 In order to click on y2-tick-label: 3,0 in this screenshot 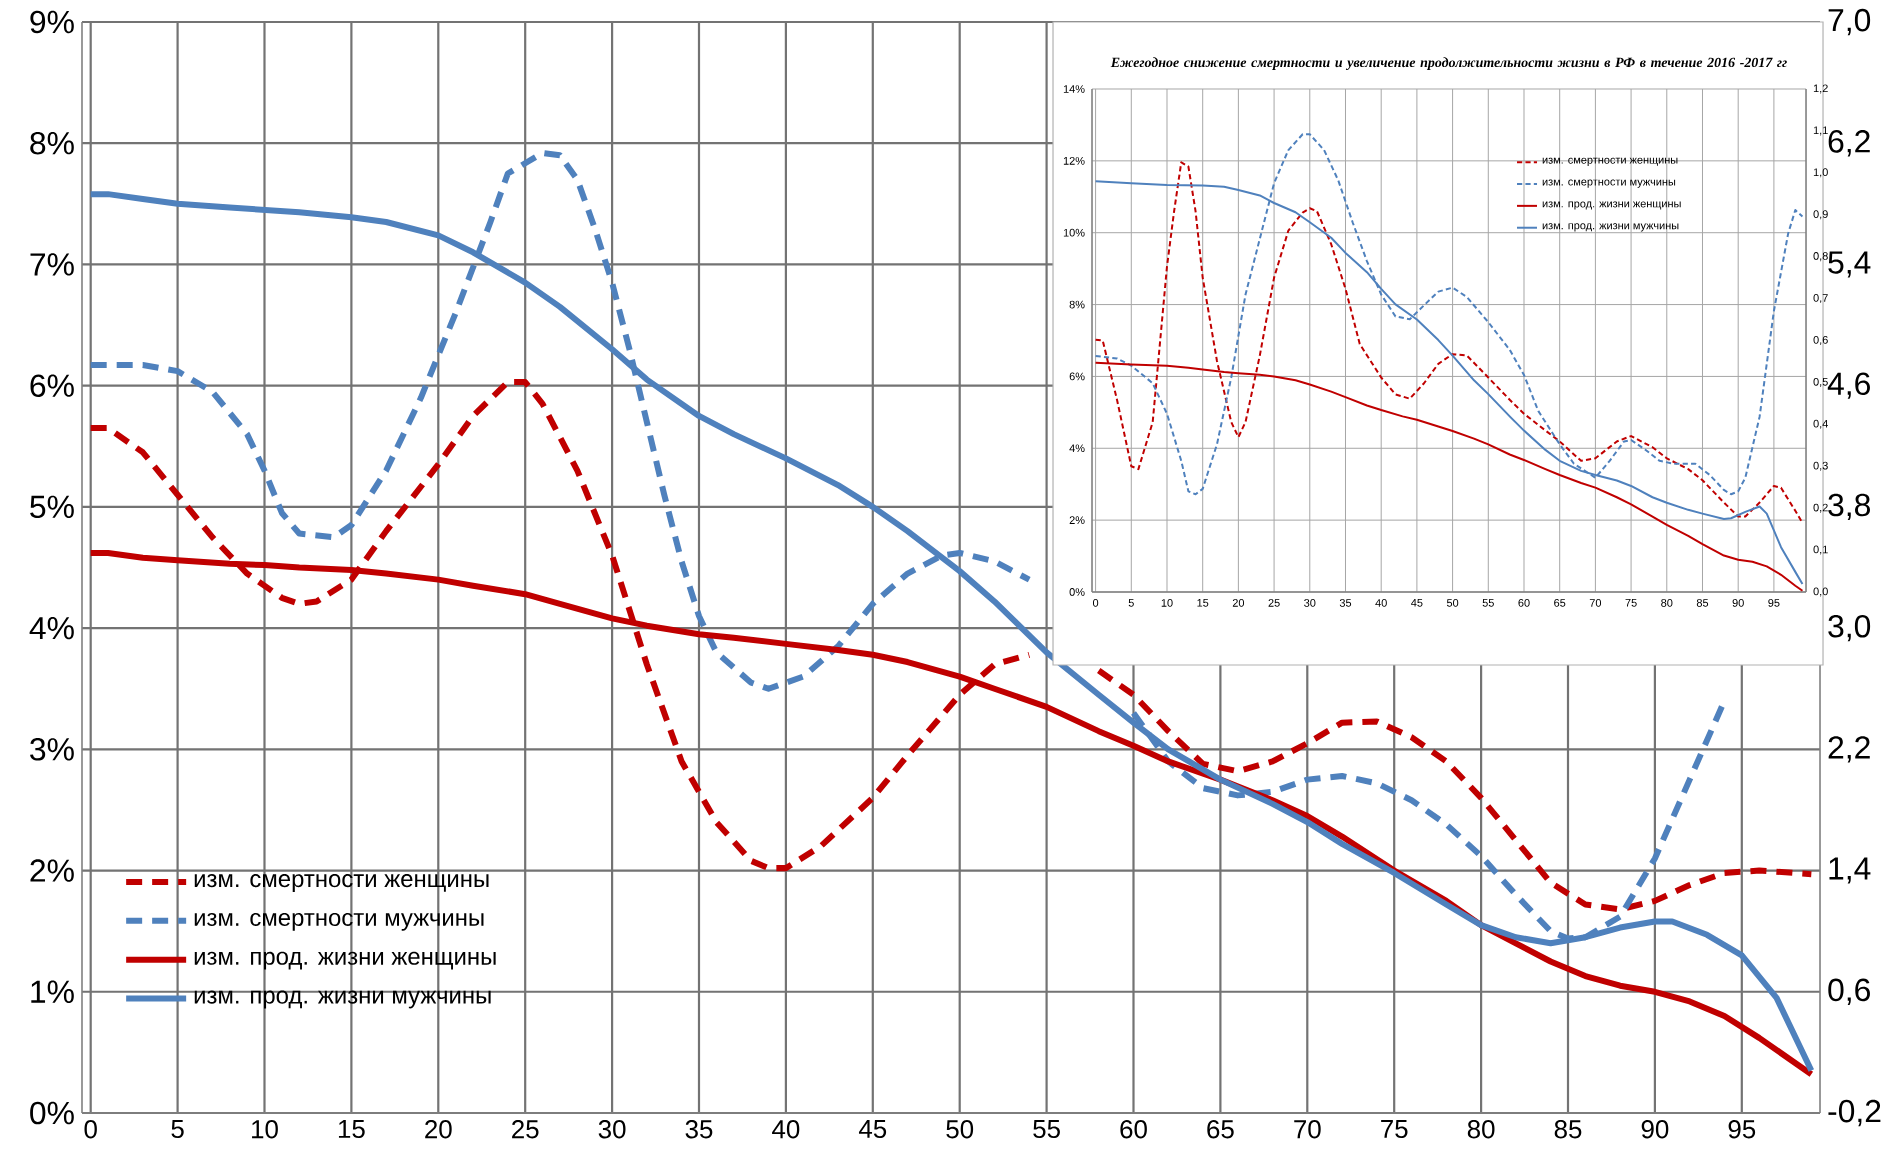, I will do `click(1849, 628)`.